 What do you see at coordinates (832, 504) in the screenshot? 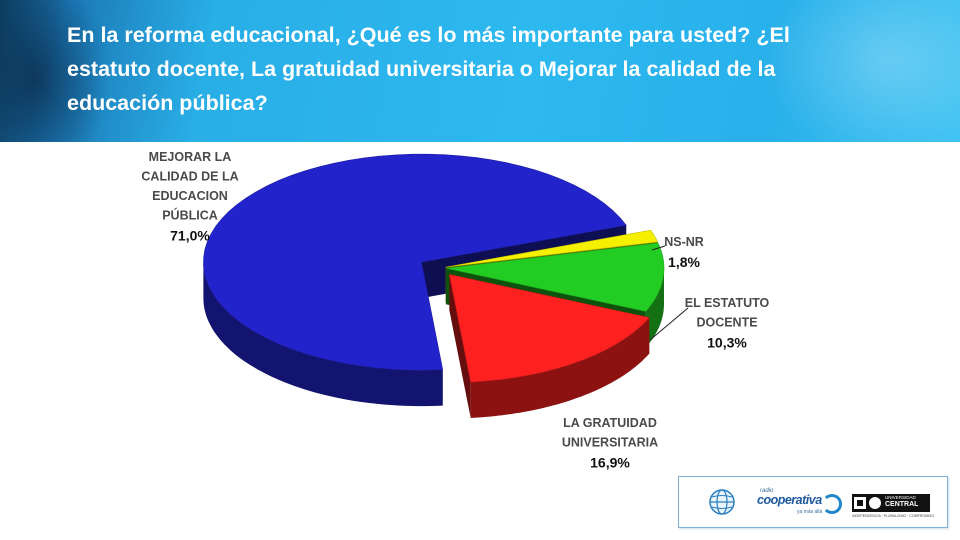
I see `coop-swirl-icon` at bounding box center [832, 504].